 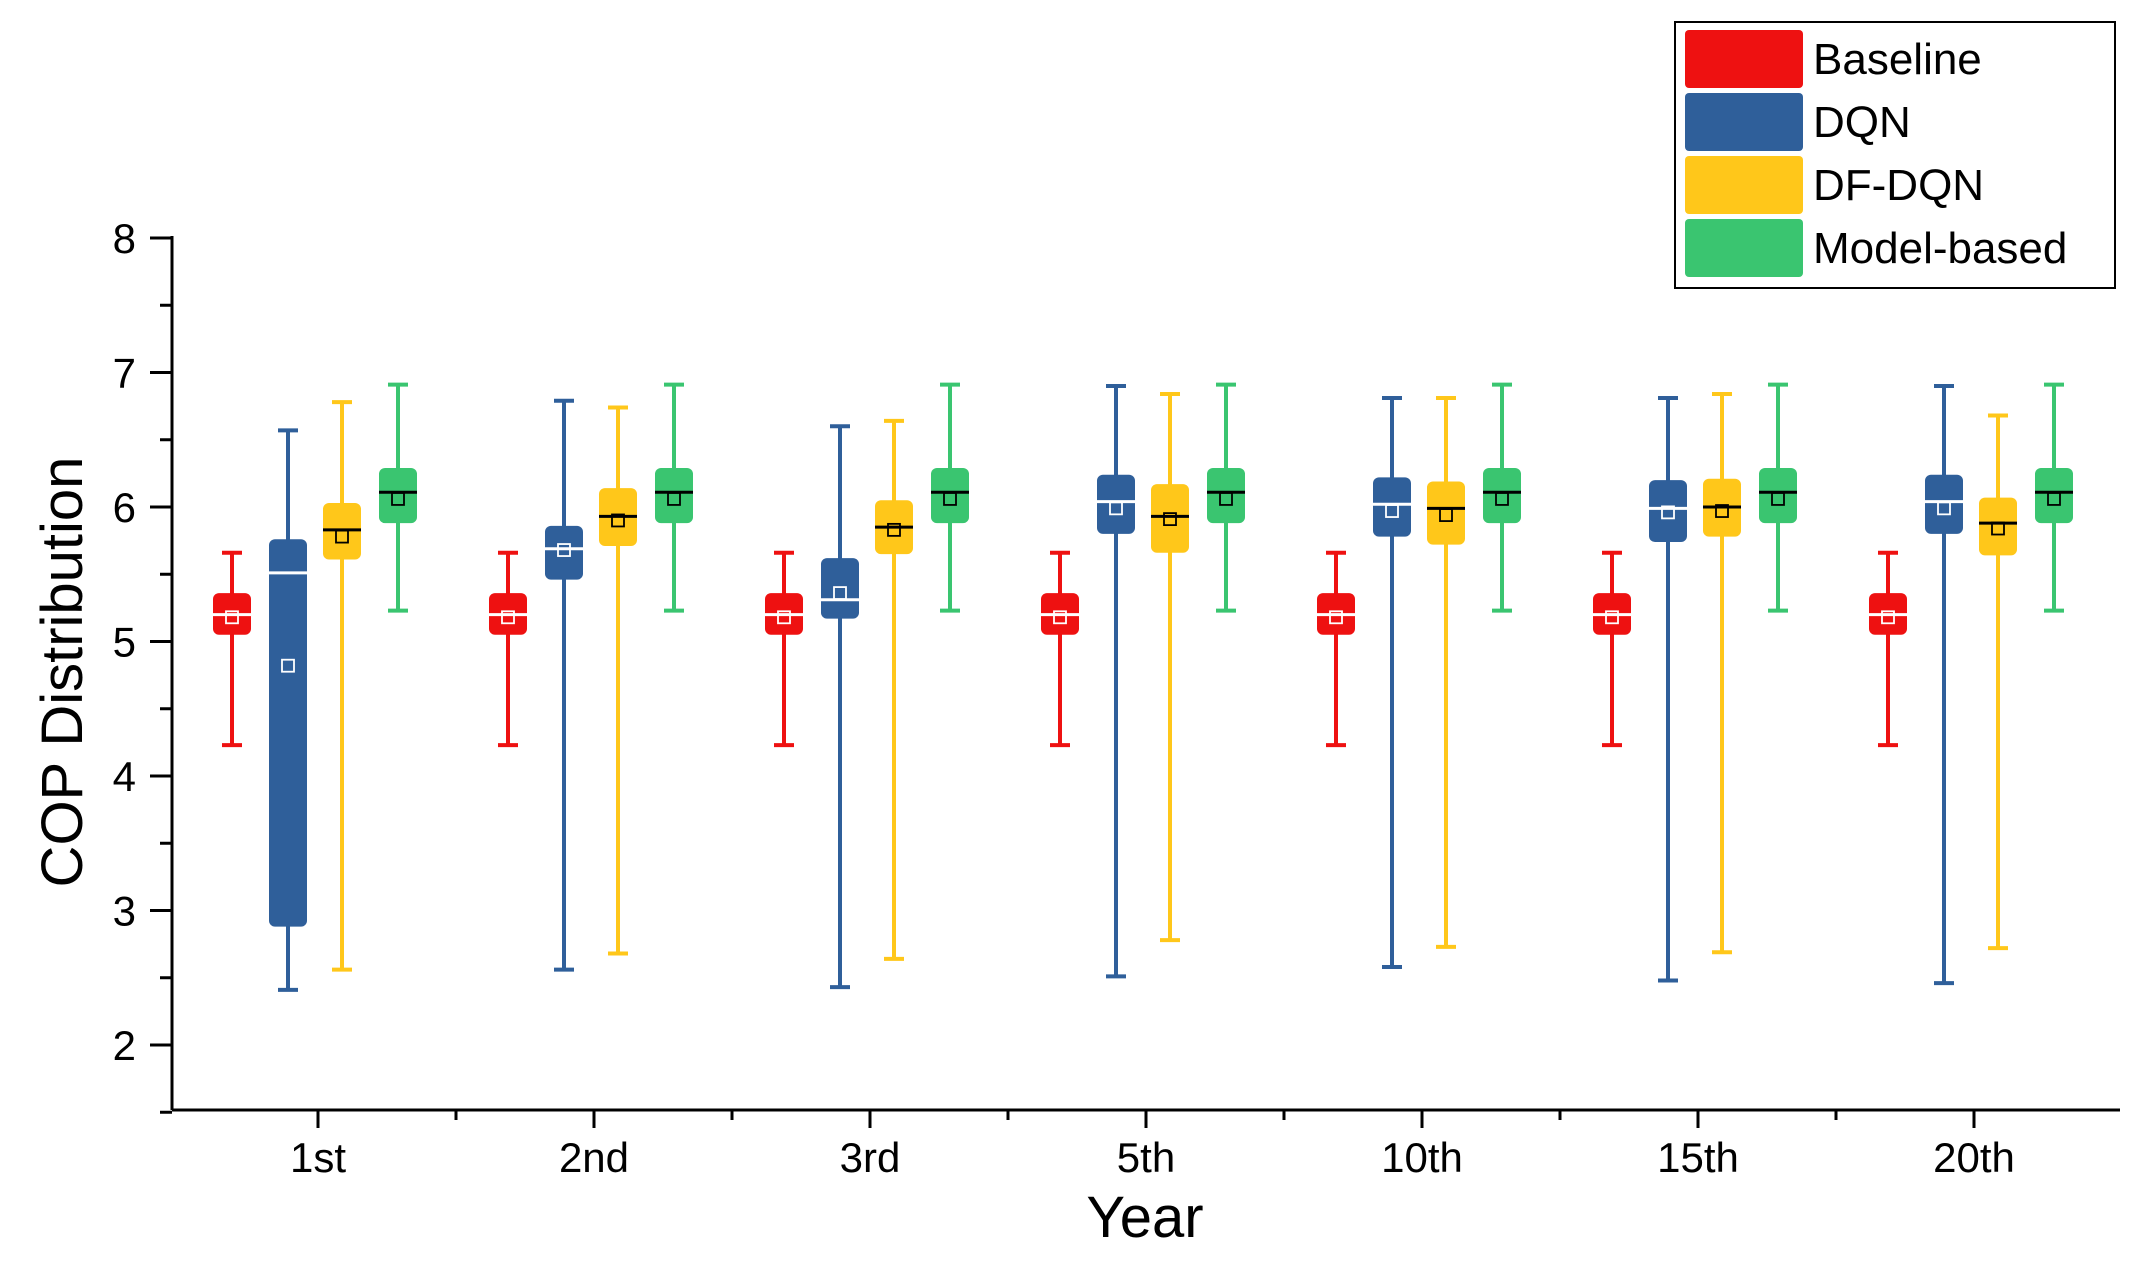 I want to click on box-baseline-3rd, so click(x=784, y=649).